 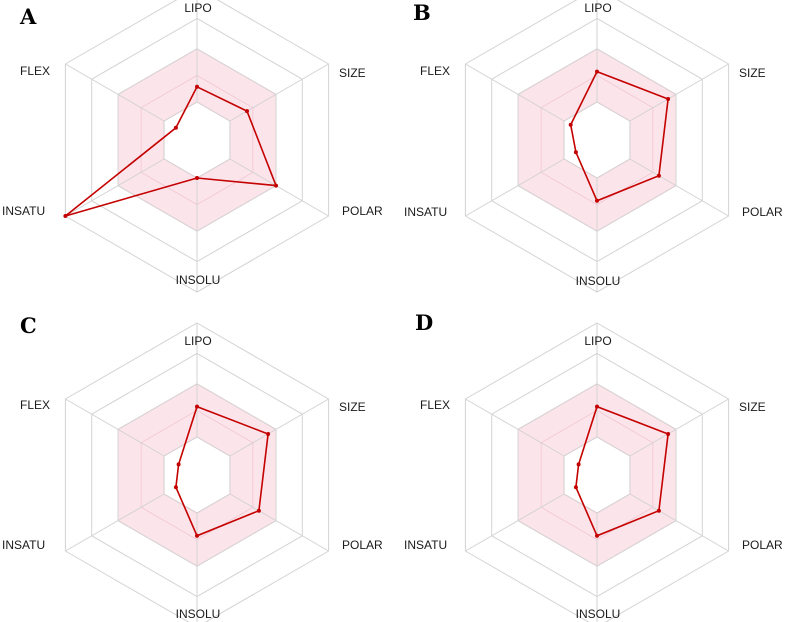 What do you see at coordinates (35, 405) in the screenshot?
I see `panel-c-label-flex: FLEX` at bounding box center [35, 405].